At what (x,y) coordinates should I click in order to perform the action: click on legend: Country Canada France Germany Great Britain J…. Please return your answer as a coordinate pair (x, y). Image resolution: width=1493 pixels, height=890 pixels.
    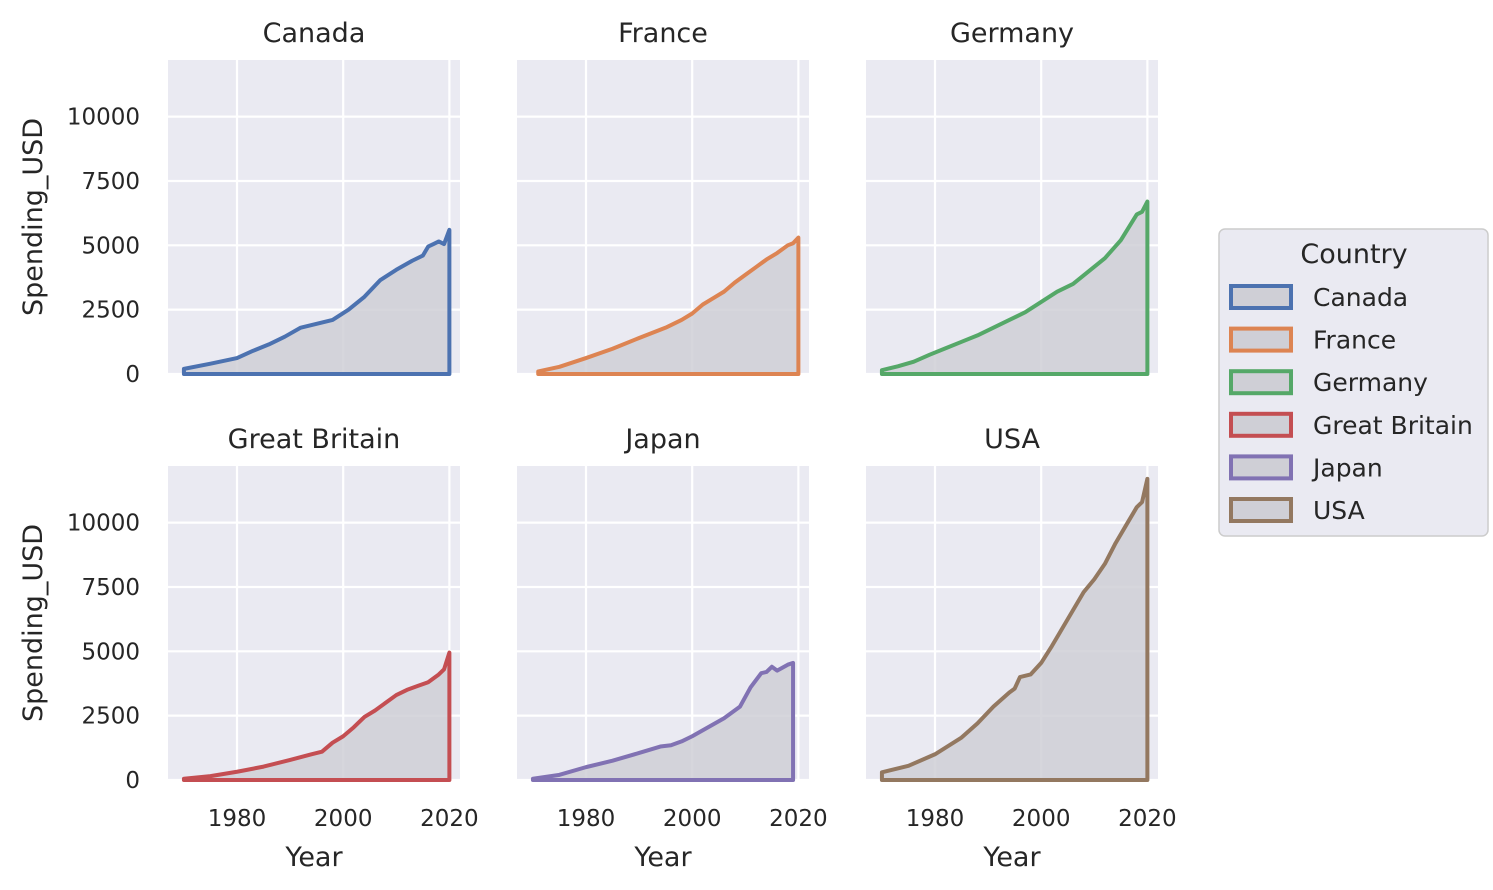
    Looking at the image, I should click on (1353, 382).